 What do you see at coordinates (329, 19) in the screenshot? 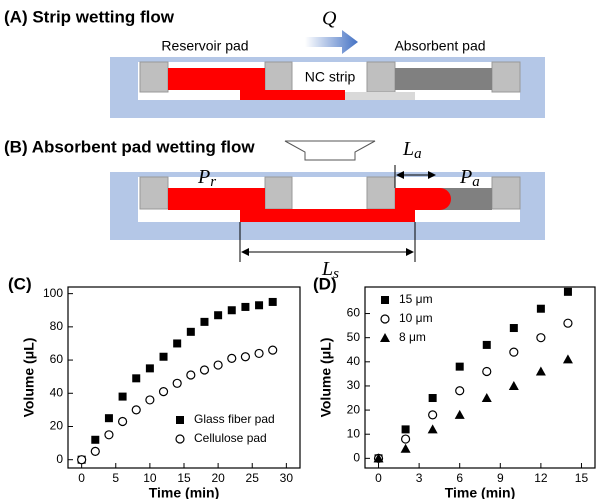
I see `flow-label: Q` at bounding box center [329, 19].